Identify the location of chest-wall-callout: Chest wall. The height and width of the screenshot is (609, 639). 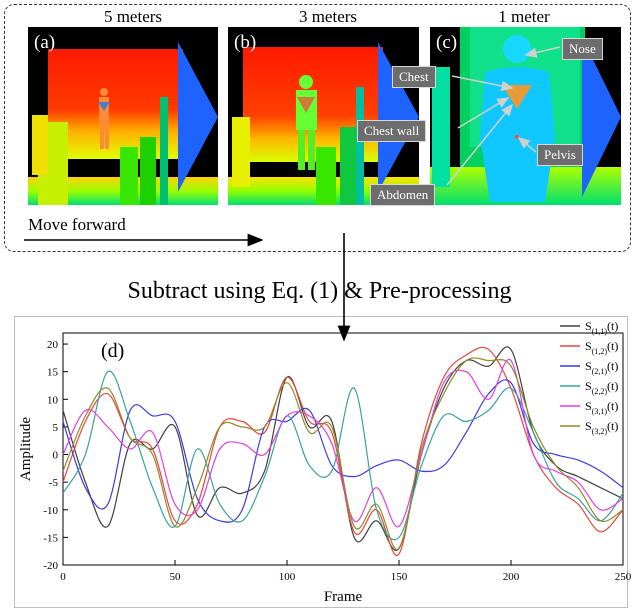
(392, 131).